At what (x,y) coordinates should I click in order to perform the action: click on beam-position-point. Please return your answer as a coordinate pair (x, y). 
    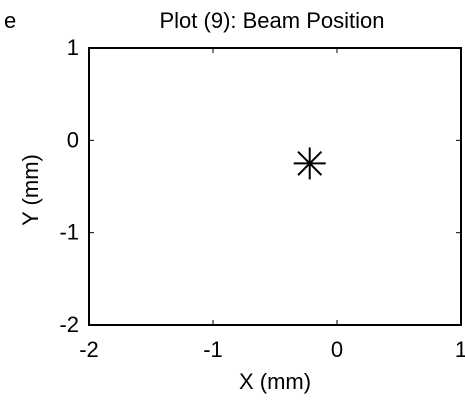
    Looking at the image, I should click on (309, 163).